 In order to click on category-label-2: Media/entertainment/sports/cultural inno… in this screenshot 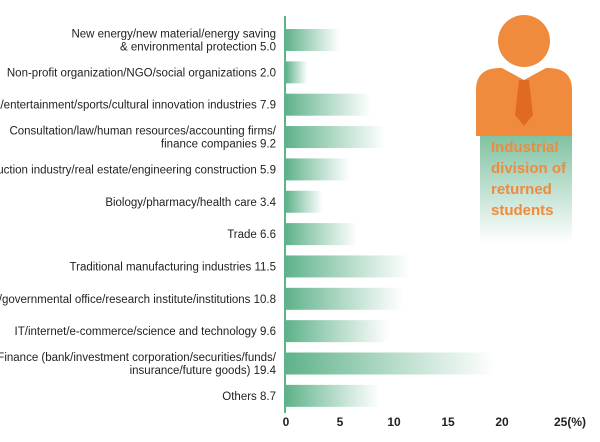, I will do `click(138, 106)`.